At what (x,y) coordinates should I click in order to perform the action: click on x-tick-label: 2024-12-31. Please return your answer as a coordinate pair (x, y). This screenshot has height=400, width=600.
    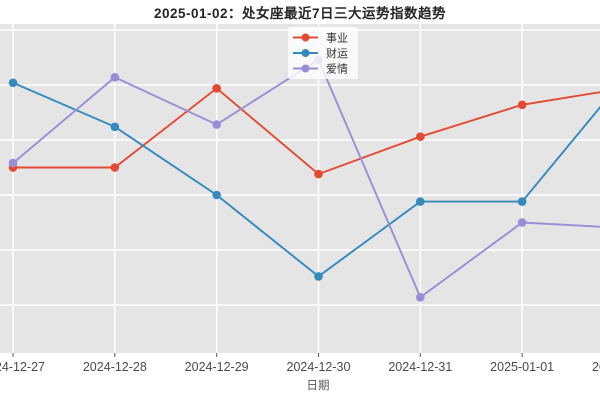
    Looking at the image, I should click on (420, 367).